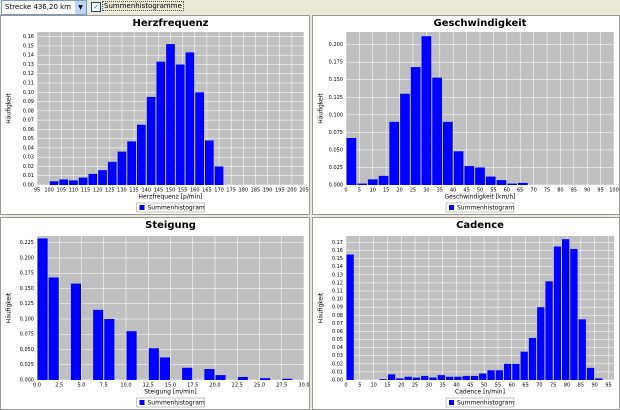 This screenshot has height=410, width=620. I want to click on y-tick-label: 0.13, so click(28, 65).